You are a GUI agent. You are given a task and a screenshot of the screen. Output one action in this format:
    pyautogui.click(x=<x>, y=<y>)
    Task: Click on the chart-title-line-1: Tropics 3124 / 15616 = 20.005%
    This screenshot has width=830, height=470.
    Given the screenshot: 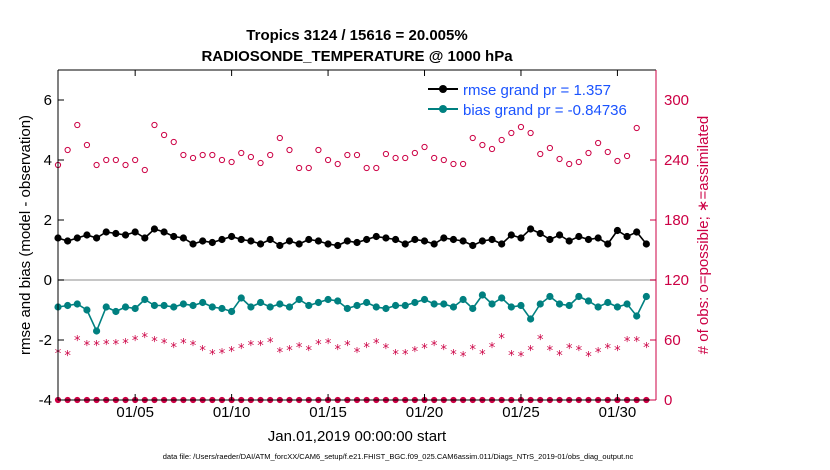 What is the action you would take?
    pyautogui.click(x=356, y=35)
    